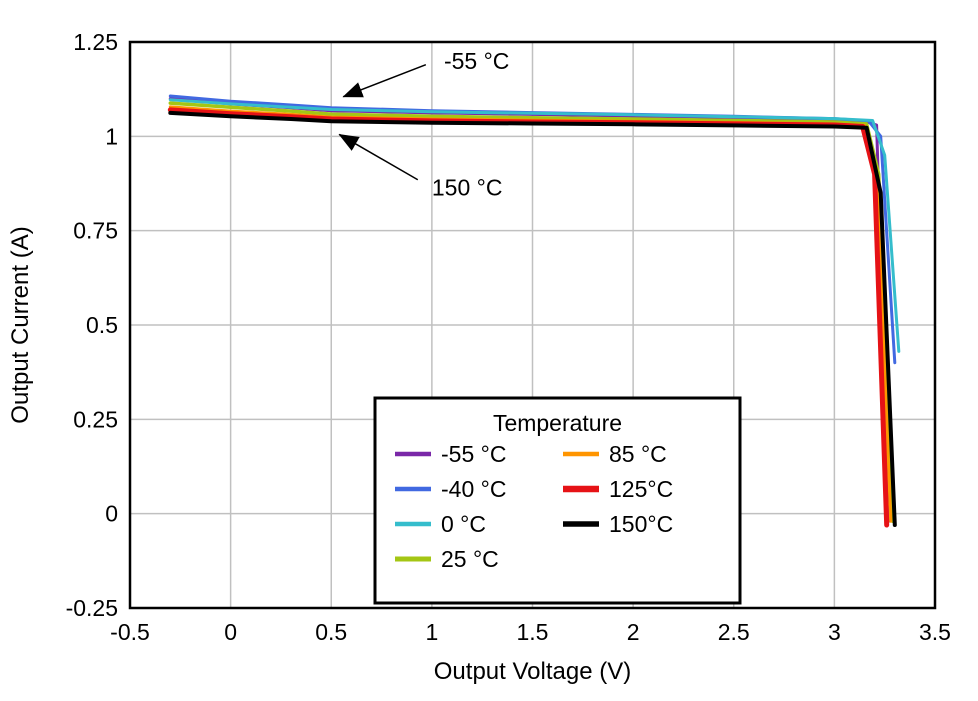 This screenshot has width=978, height=701. What do you see at coordinates (111, 136) in the screenshot?
I see `y-tick-label: 1` at bounding box center [111, 136].